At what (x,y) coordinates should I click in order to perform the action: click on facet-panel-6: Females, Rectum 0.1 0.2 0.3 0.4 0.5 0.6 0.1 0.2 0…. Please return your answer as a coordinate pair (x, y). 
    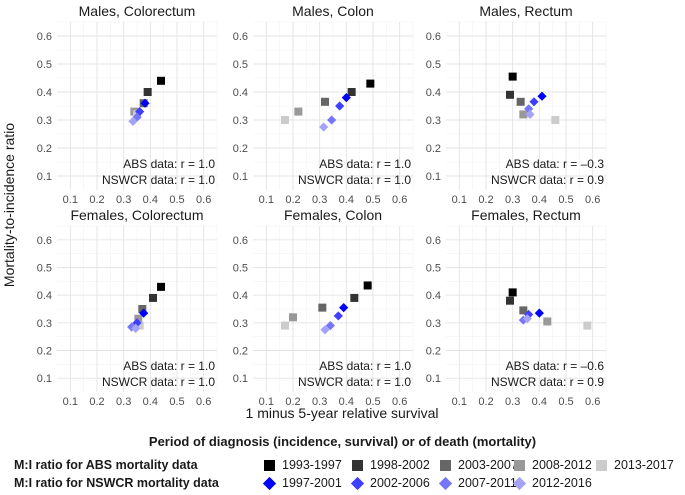
    Looking at the image, I should click on (516, 307).